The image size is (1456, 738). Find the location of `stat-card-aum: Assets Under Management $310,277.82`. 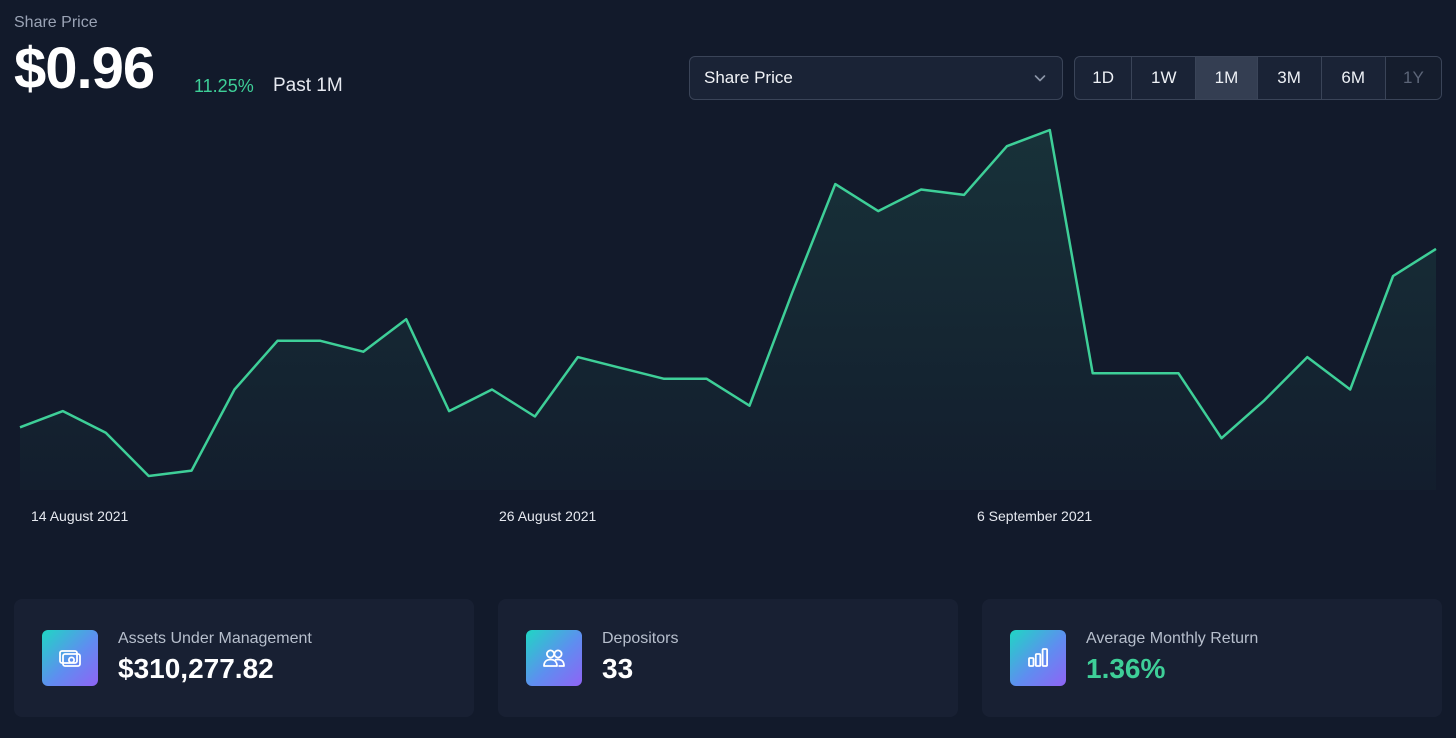

stat-card-aum: Assets Under Management $310,277.82 is located at coordinates (244, 658).